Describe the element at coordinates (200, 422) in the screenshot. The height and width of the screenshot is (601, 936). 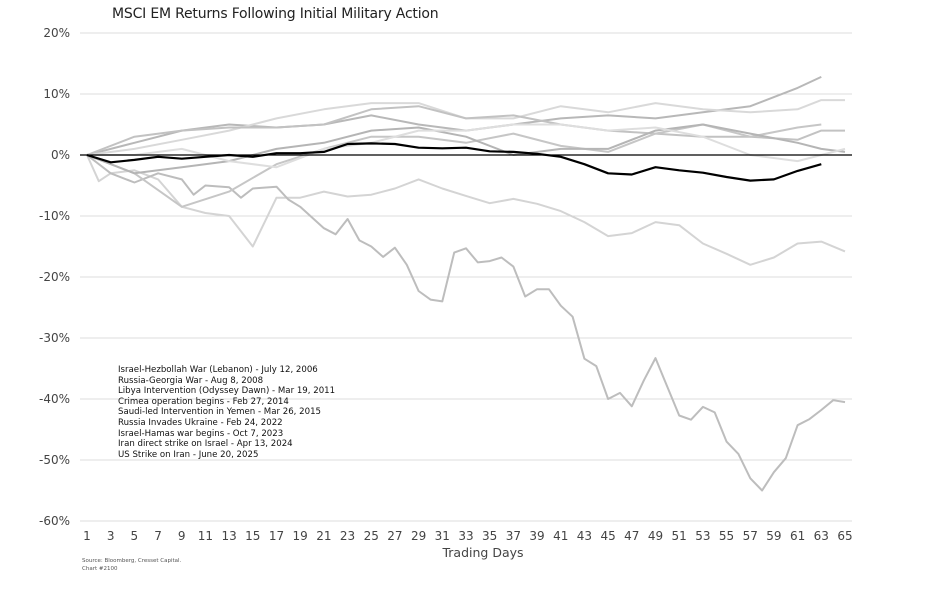
I see `legend-item: Russia Invades Ukraine - Feb 24, 2022` at that location.